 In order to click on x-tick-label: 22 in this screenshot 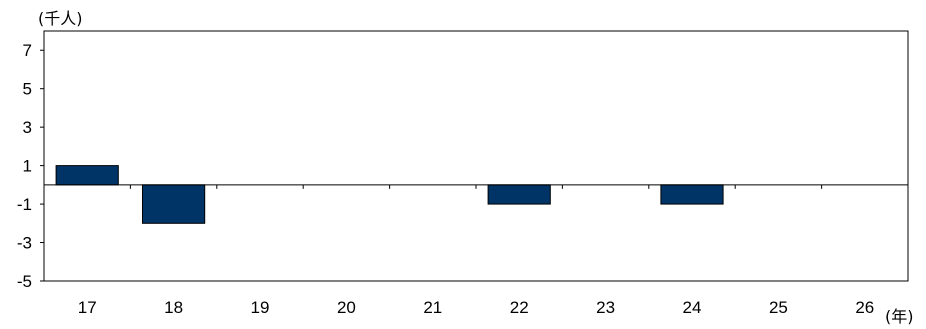, I will do `click(519, 307)`.